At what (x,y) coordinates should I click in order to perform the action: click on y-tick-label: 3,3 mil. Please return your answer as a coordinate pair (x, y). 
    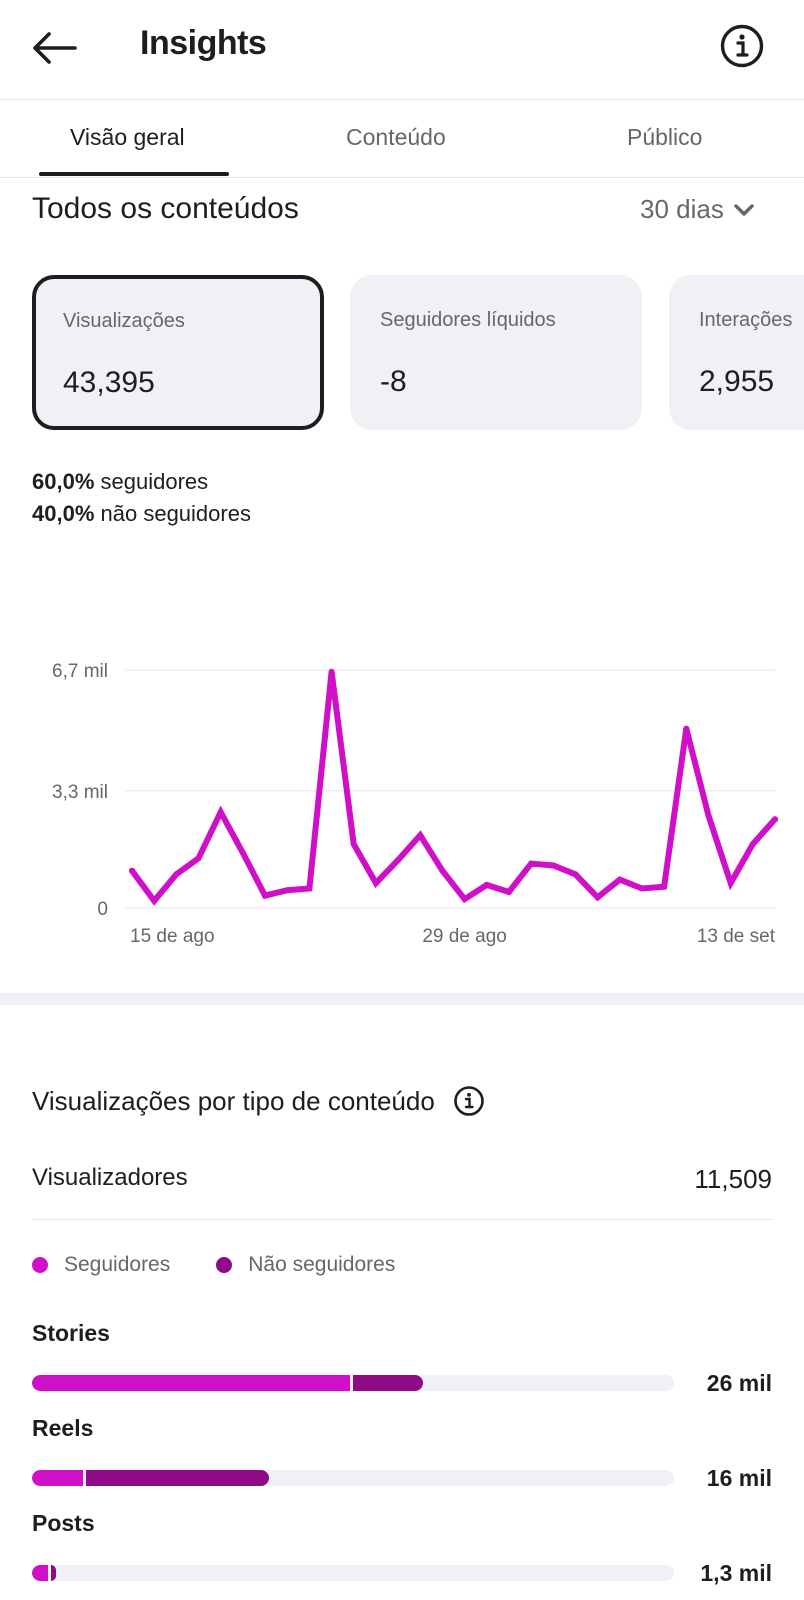
    Looking at the image, I should click on (80, 792).